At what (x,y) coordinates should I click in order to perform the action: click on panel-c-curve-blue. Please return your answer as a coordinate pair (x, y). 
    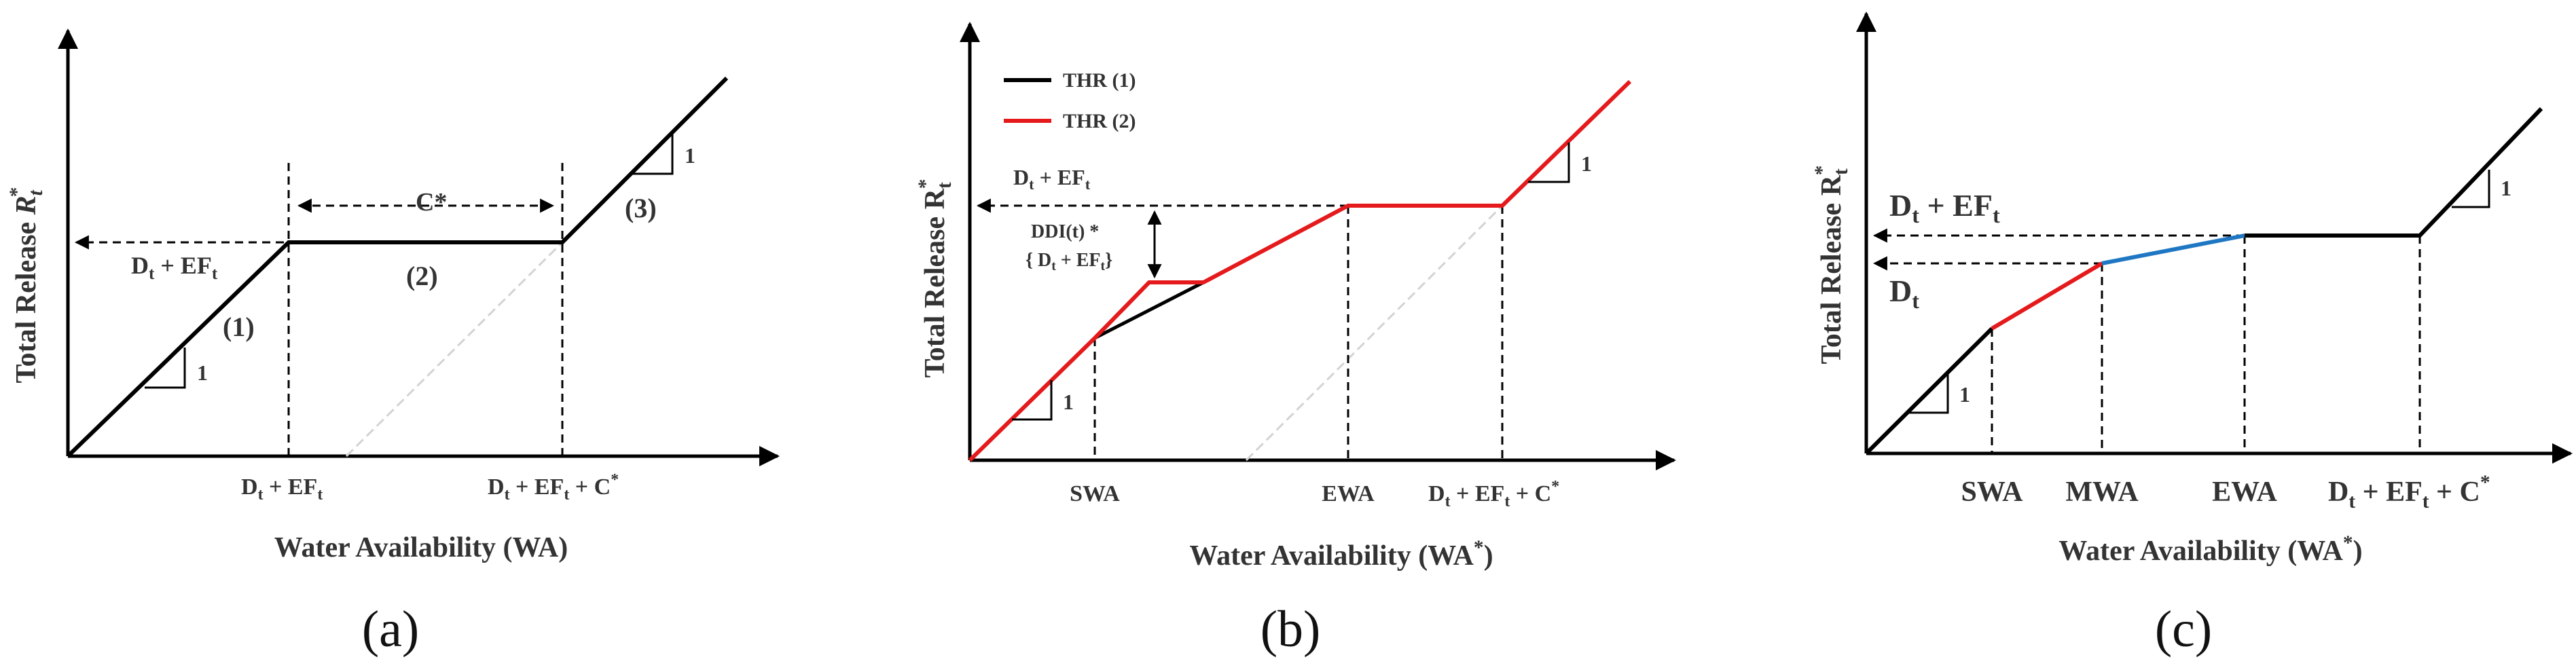
    Looking at the image, I should click on (2173, 250).